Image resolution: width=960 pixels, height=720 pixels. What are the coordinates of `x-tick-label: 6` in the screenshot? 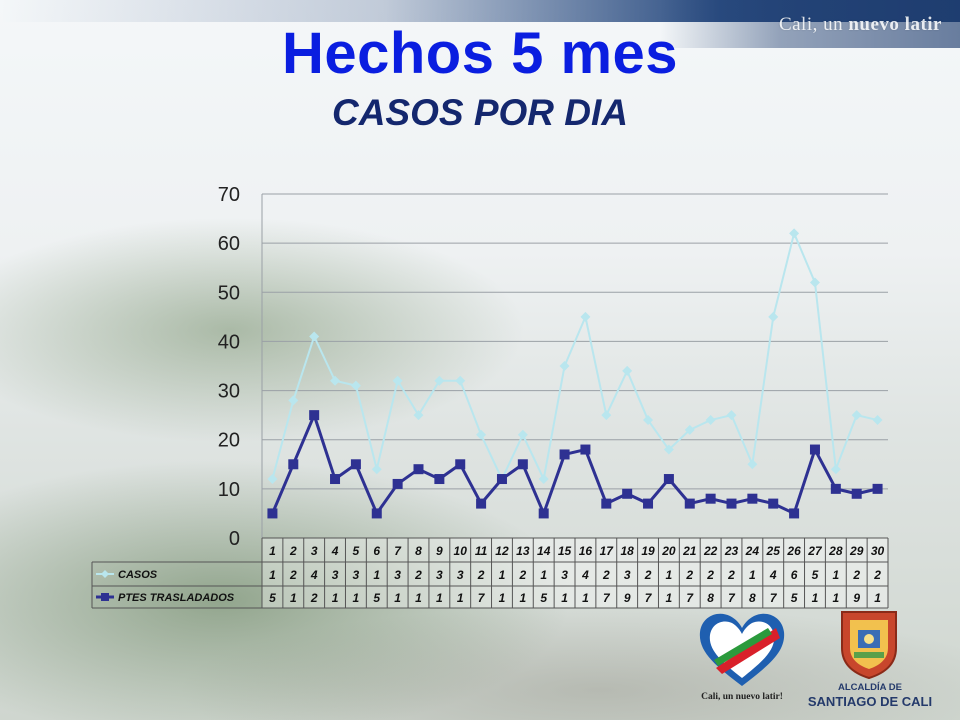 It's located at (376, 551).